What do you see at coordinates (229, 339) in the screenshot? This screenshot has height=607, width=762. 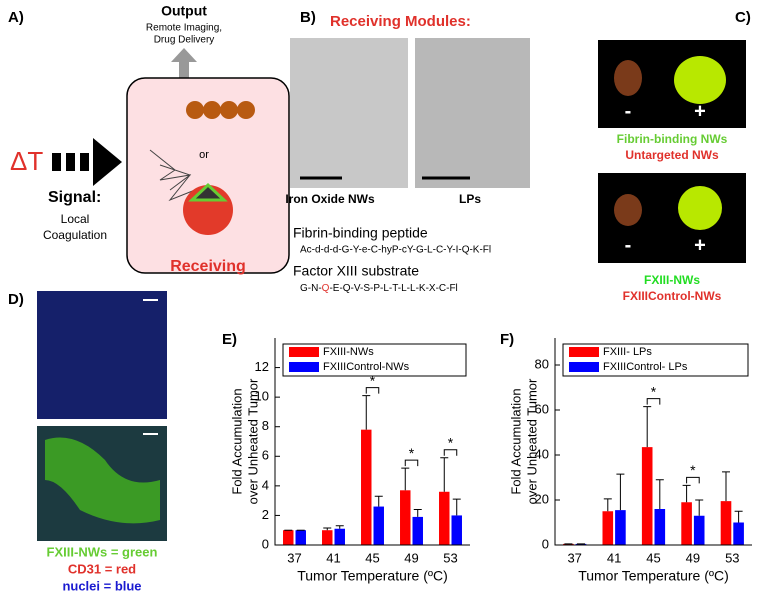 I see `panel-label: E)` at bounding box center [229, 339].